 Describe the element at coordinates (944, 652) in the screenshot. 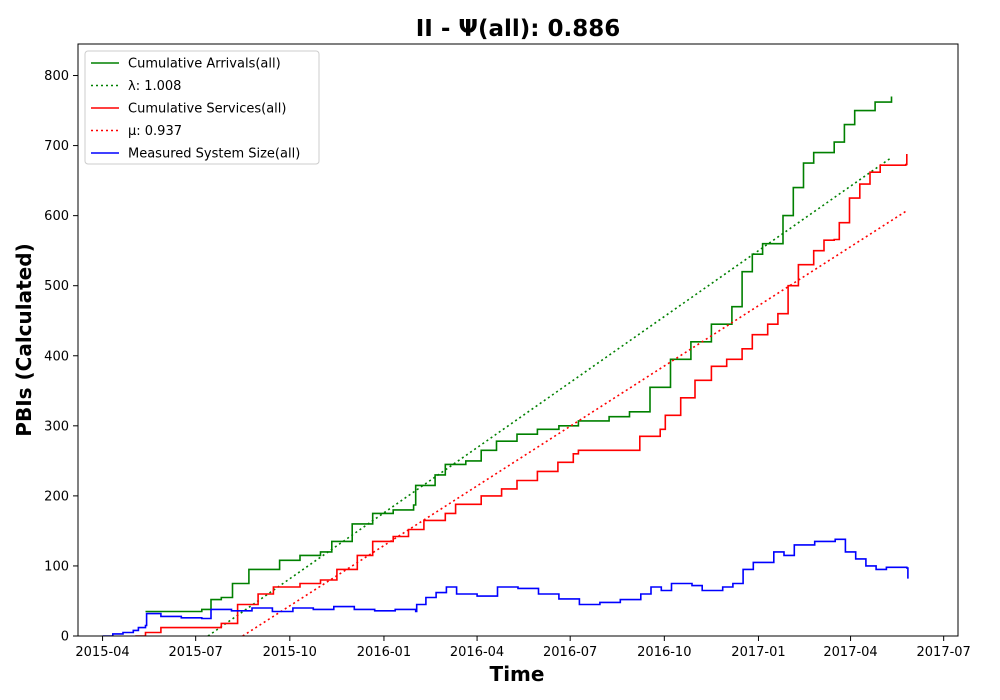

I see `x-tick-label-9: 2017-07` at that location.